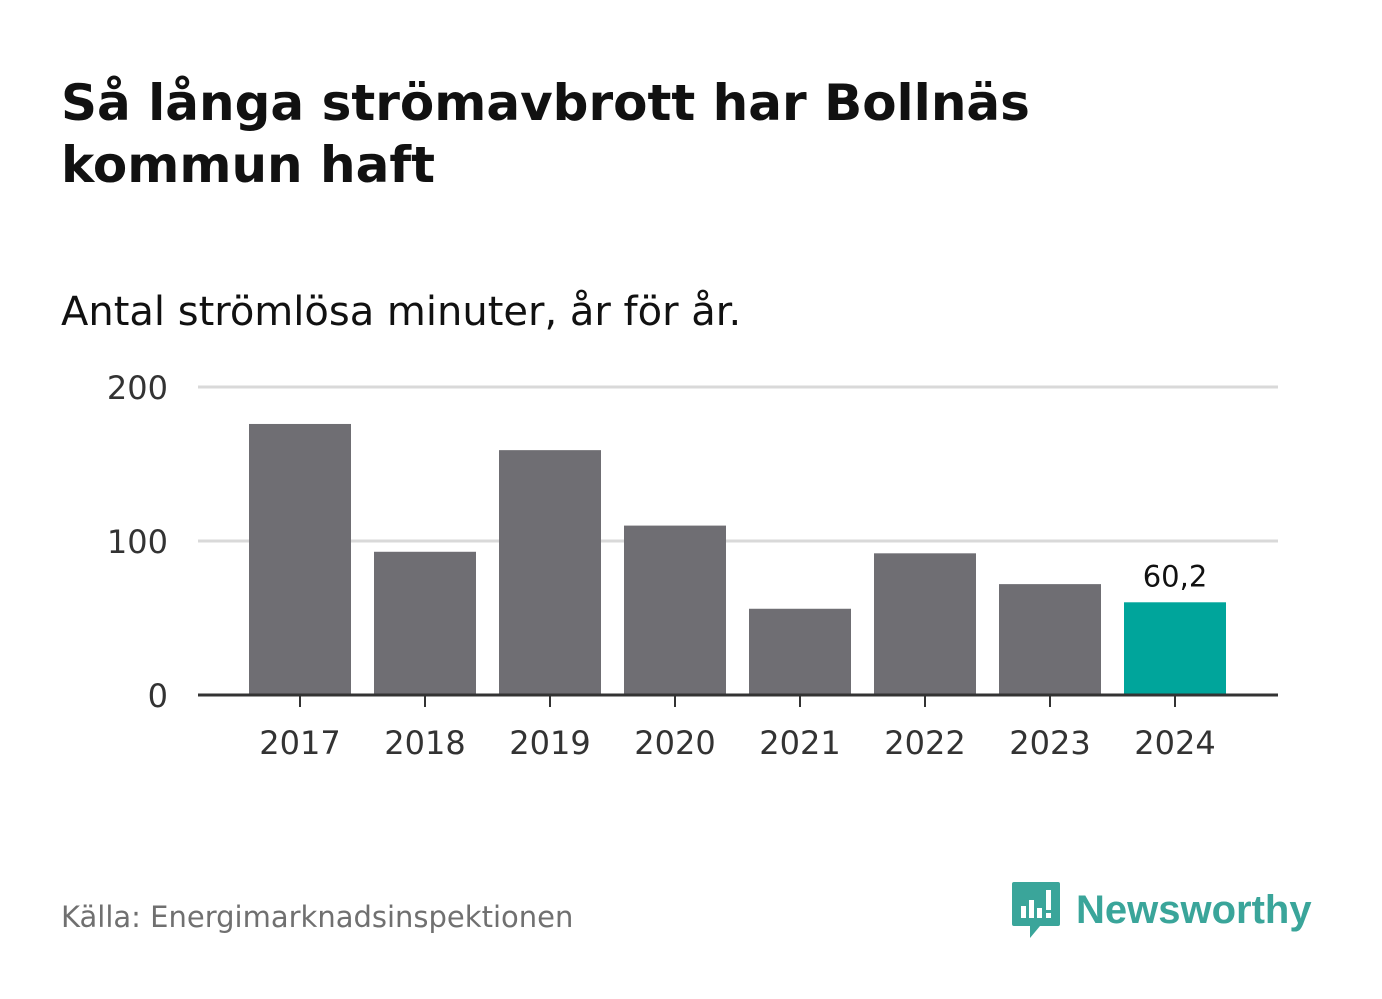  Describe the element at coordinates (299, 743) in the screenshot. I see `x-tick-label: 2017` at that location.